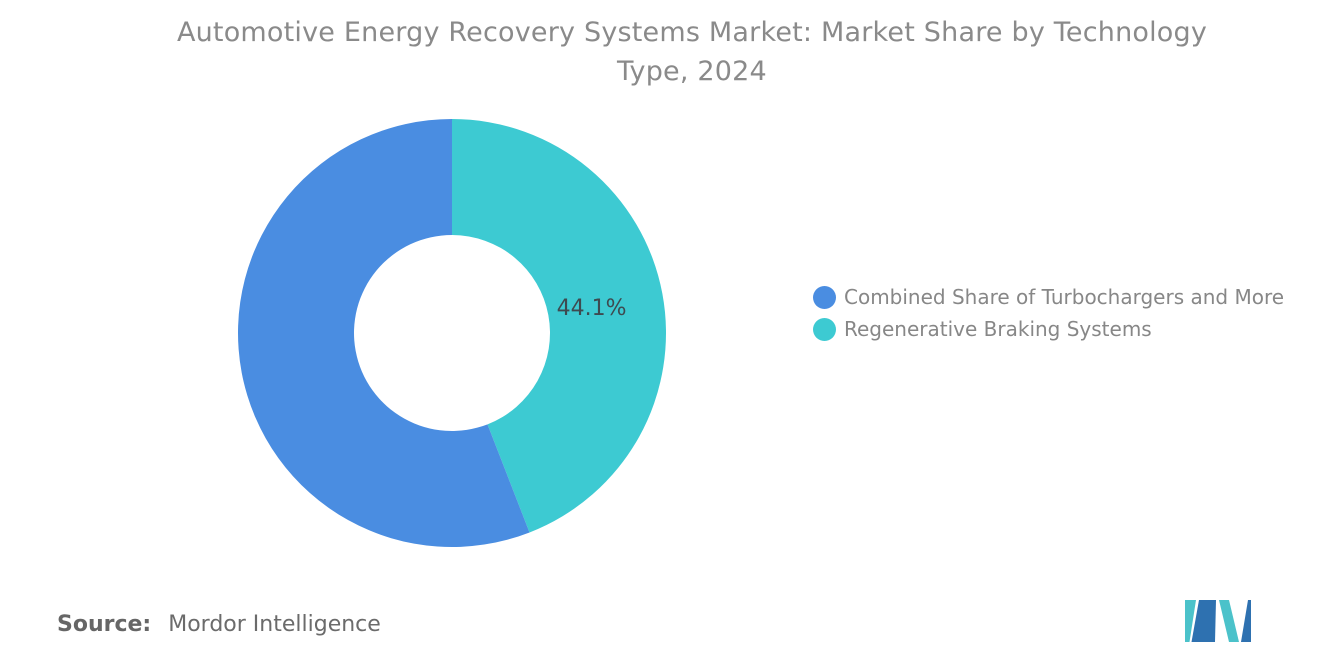 The height and width of the screenshot is (665, 1320). I want to click on legend-label: Combined Share of Turbochargers and More, so click(1064, 297).